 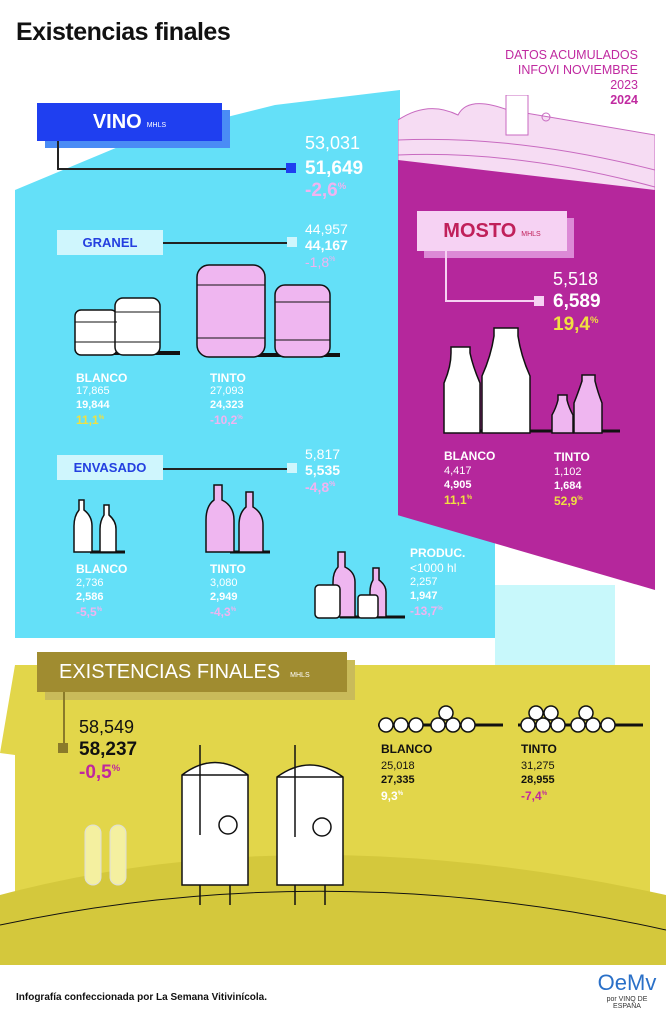 What do you see at coordinates (398, 766) in the screenshot?
I see `existencias-blanco-prev: 25,018` at bounding box center [398, 766].